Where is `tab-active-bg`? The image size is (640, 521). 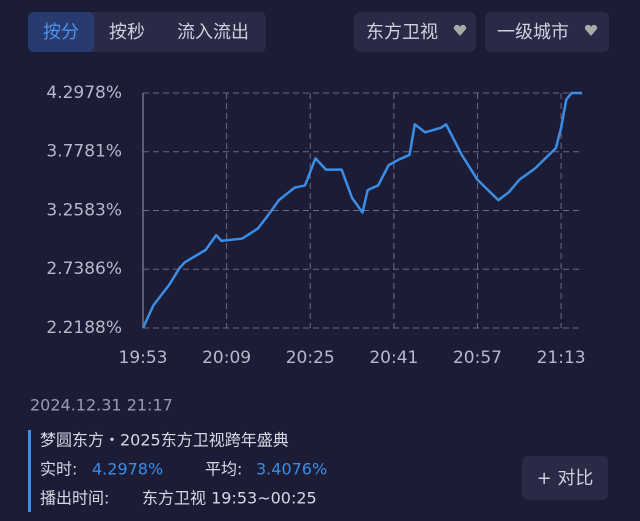
tab-active-bg is located at coordinates (61, 32).